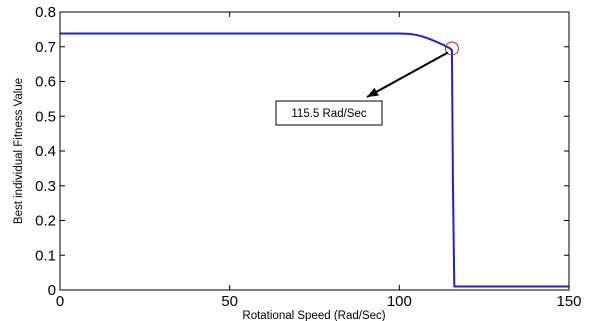 The width and height of the screenshot is (589, 321). Describe the element at coordinates (45, 186) in the screenshot. I see `y-tick-label: 0.3` at that location.